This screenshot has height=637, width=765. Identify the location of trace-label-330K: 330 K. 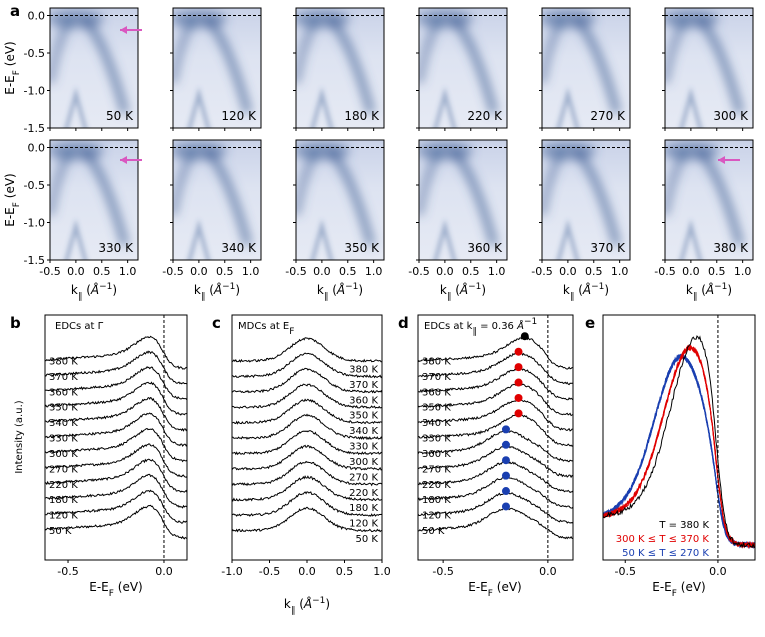
(63, 439).